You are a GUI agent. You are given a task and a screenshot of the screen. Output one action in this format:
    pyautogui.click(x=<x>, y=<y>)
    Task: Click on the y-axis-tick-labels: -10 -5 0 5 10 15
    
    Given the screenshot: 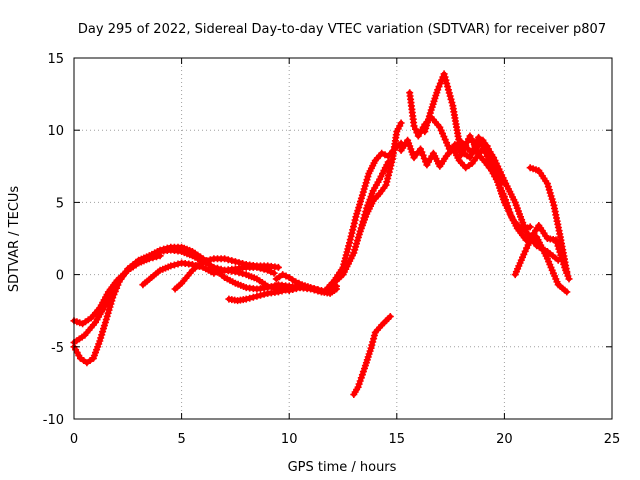 What is the action you would take?
    pyautogui.click(x=53, y=240)
    